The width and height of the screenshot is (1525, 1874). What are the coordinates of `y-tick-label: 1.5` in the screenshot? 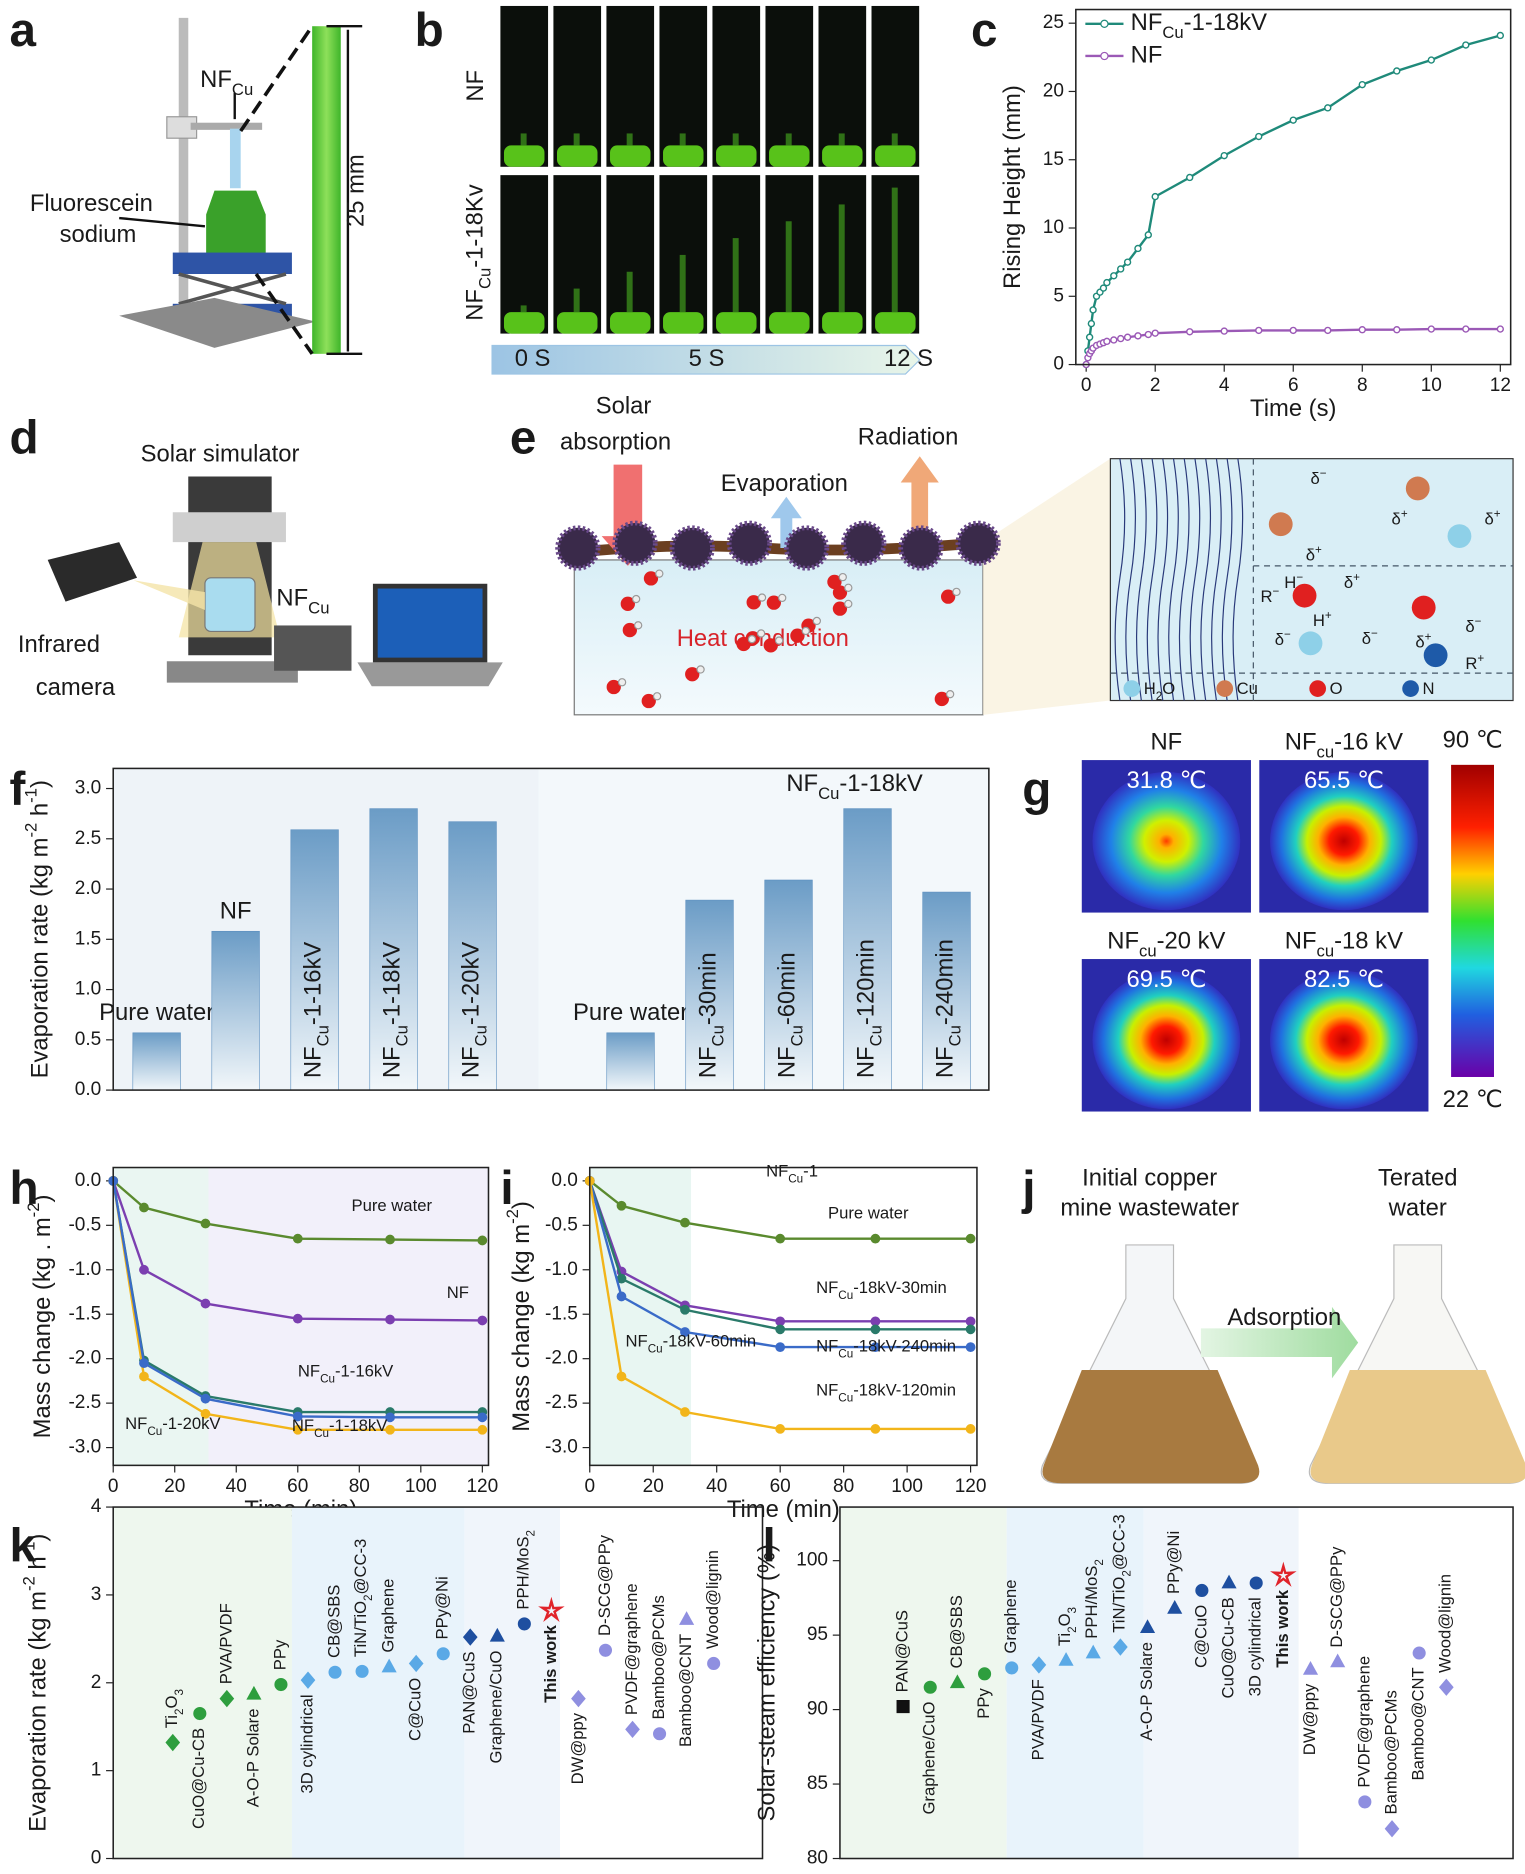 It's located at (88, 938).